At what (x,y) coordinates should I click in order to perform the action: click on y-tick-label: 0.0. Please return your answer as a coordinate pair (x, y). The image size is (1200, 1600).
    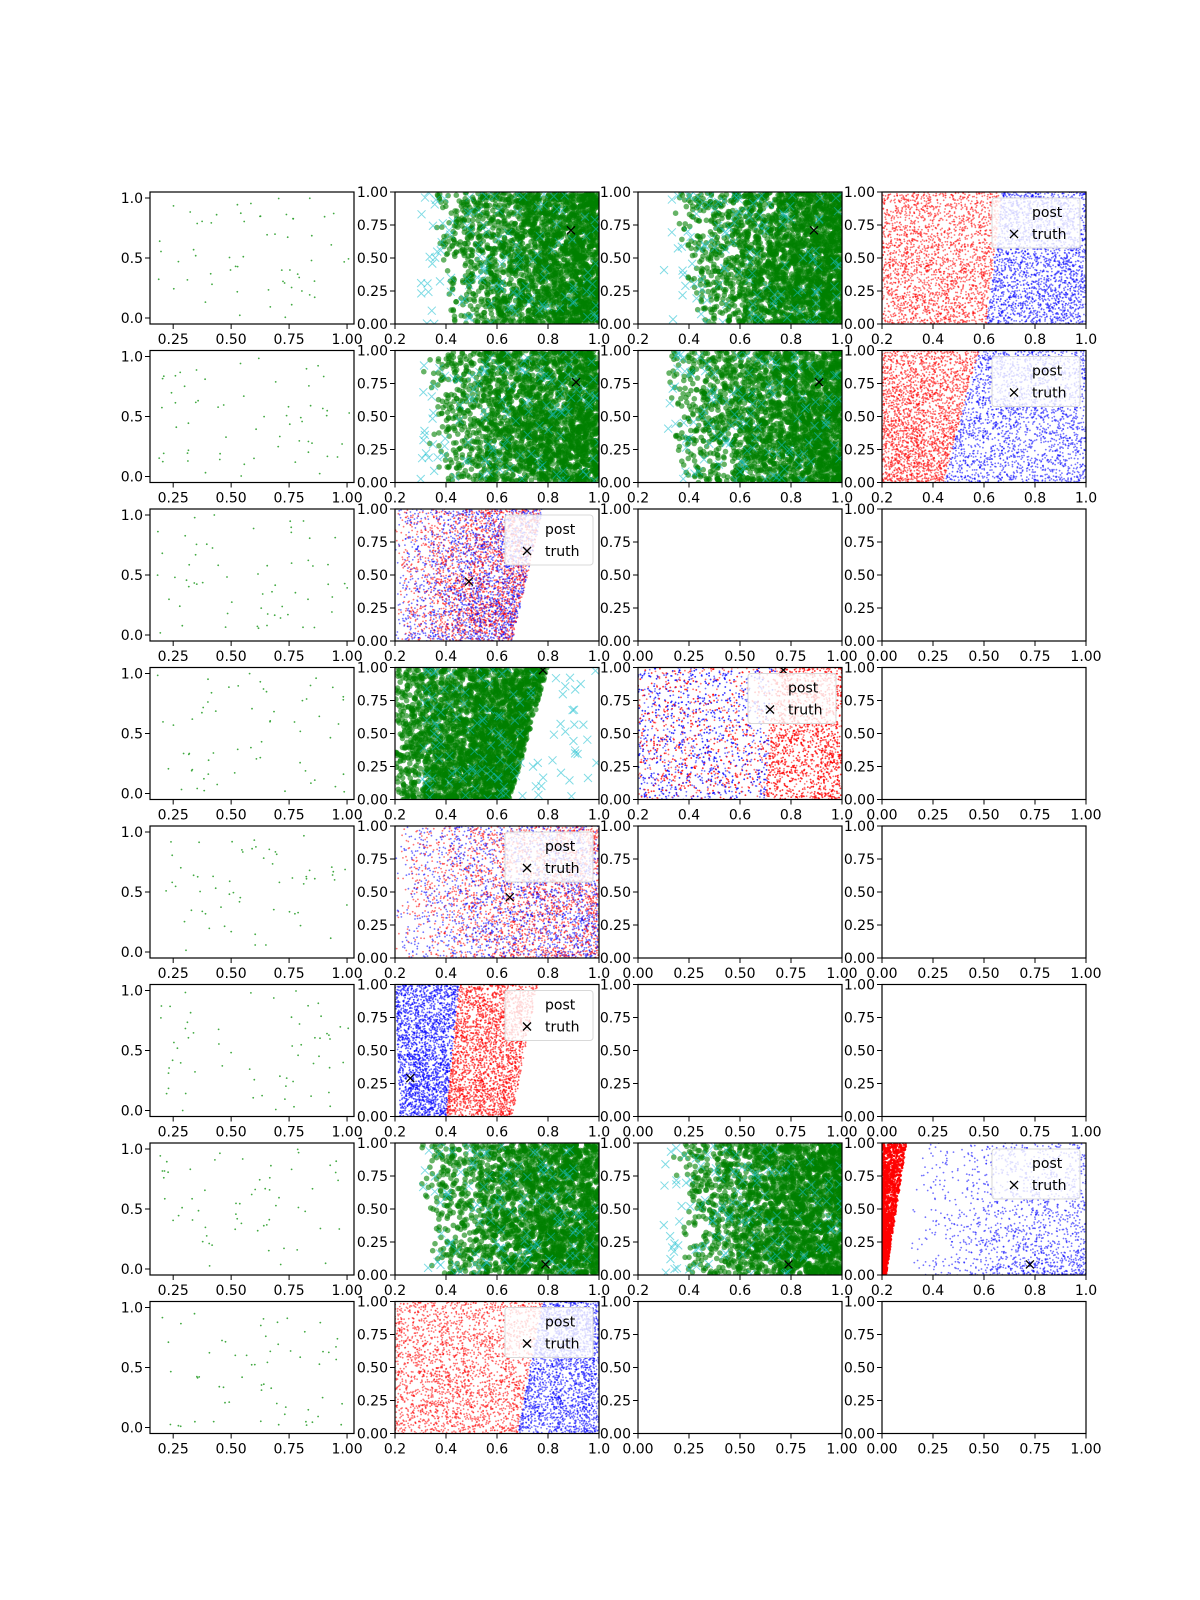
    Looking at the image, I should click on (132, 319).